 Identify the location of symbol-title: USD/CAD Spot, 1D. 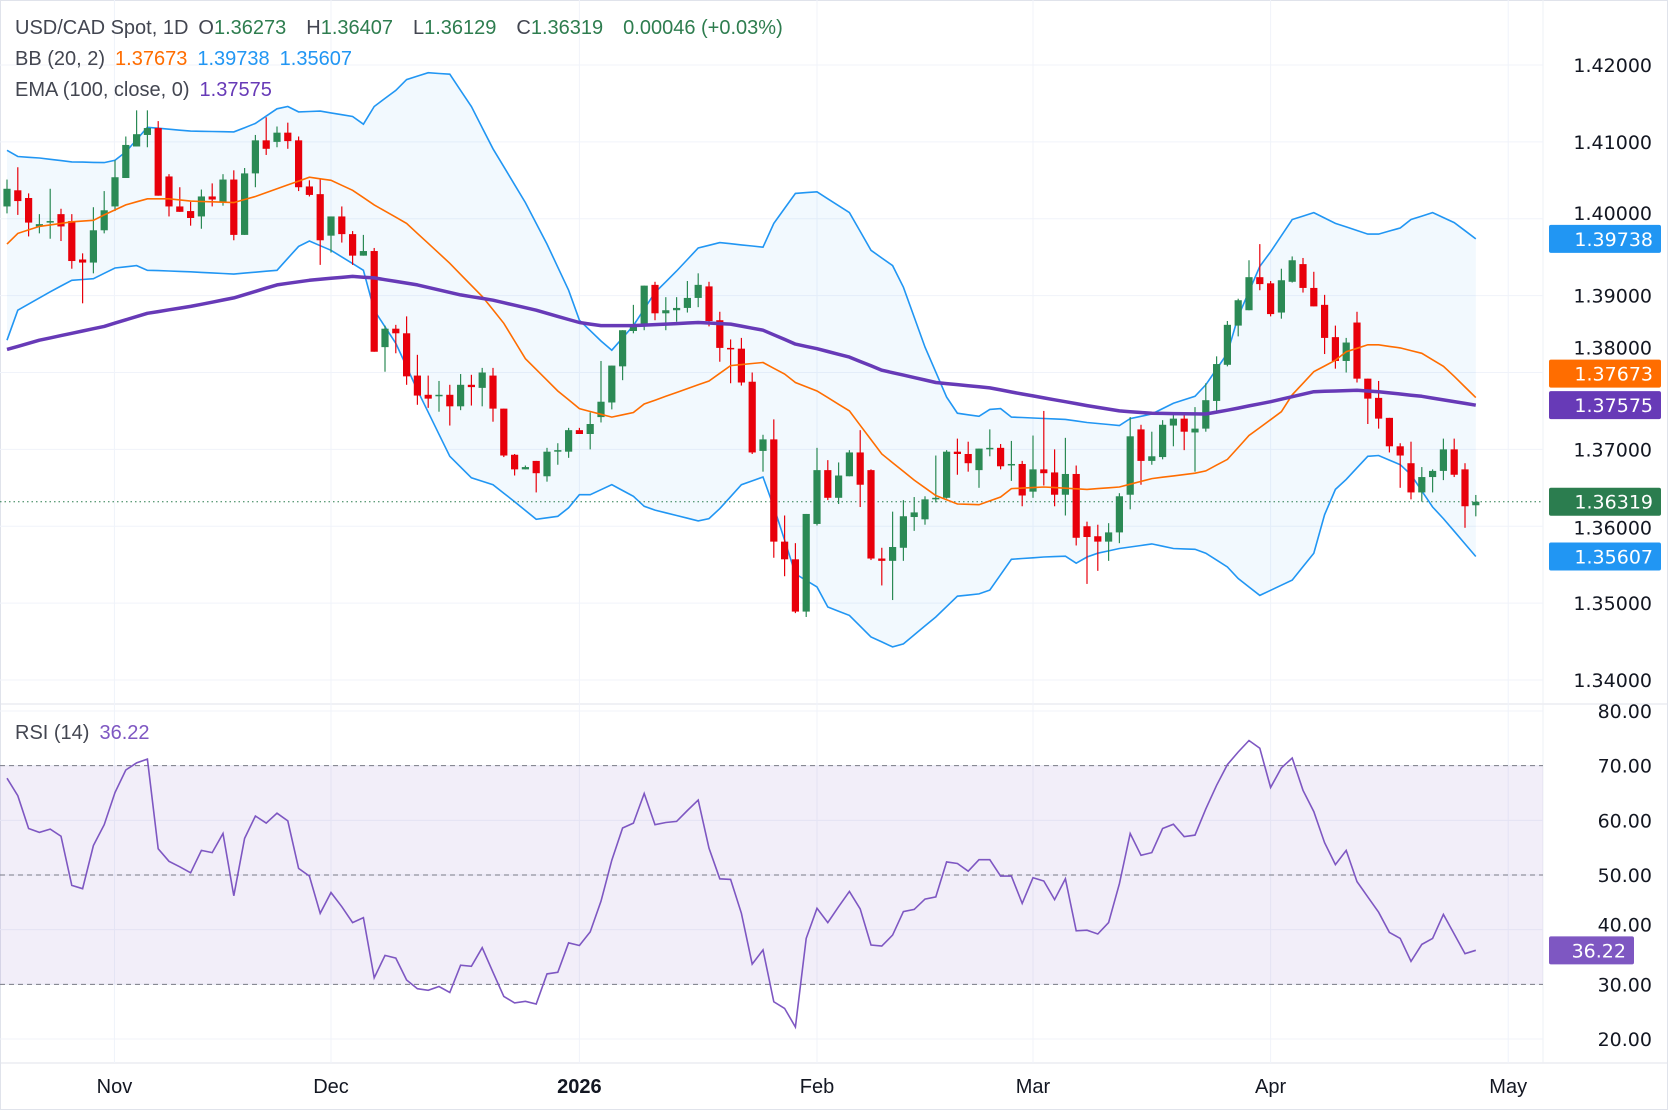
(102, 28).